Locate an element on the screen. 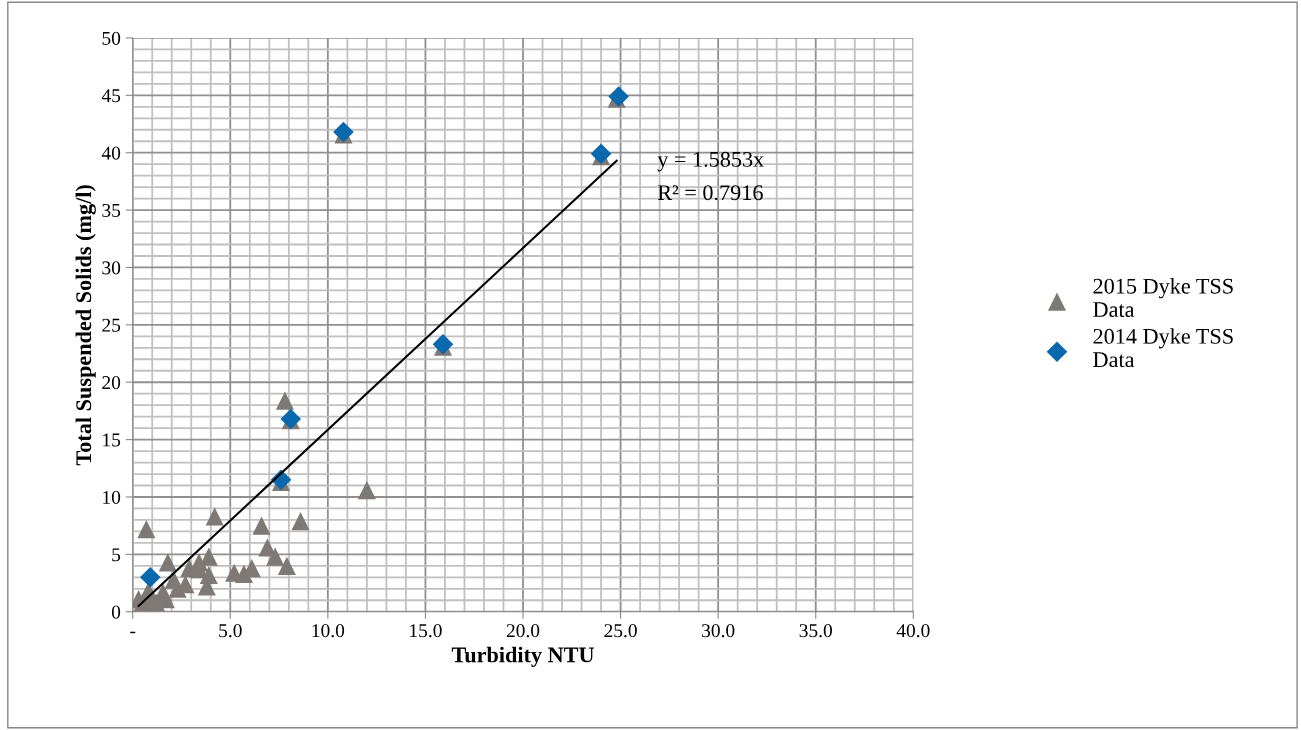  x-tick-label: 10.0 is located at coordinates (328, 631).